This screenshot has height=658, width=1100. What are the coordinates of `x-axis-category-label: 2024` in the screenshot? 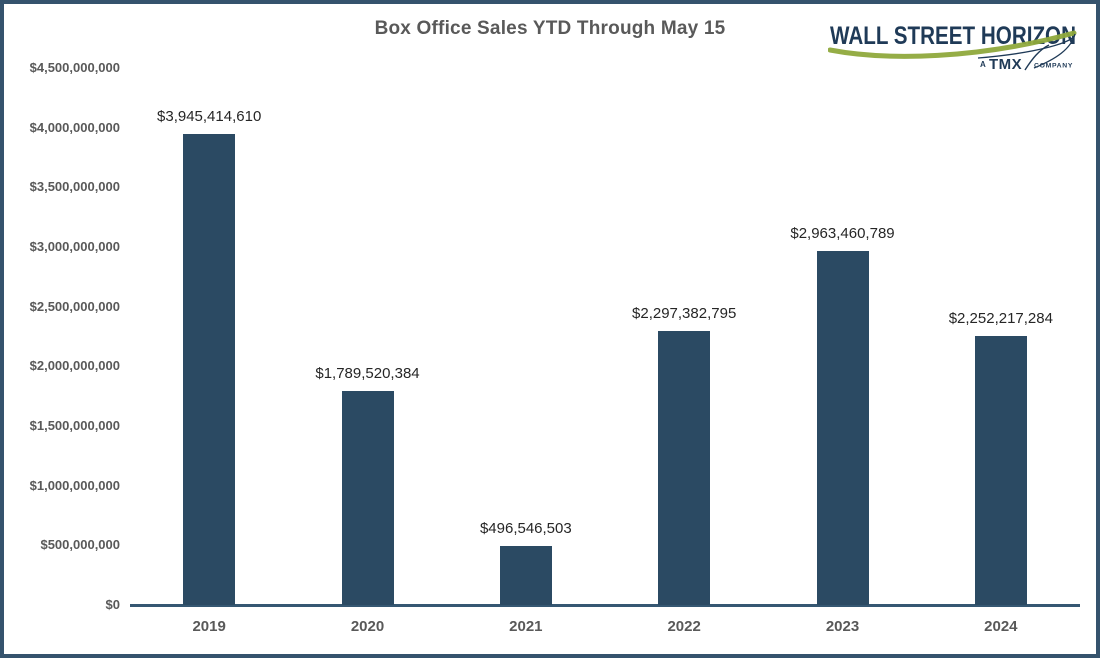 It's located at (1001, 626).